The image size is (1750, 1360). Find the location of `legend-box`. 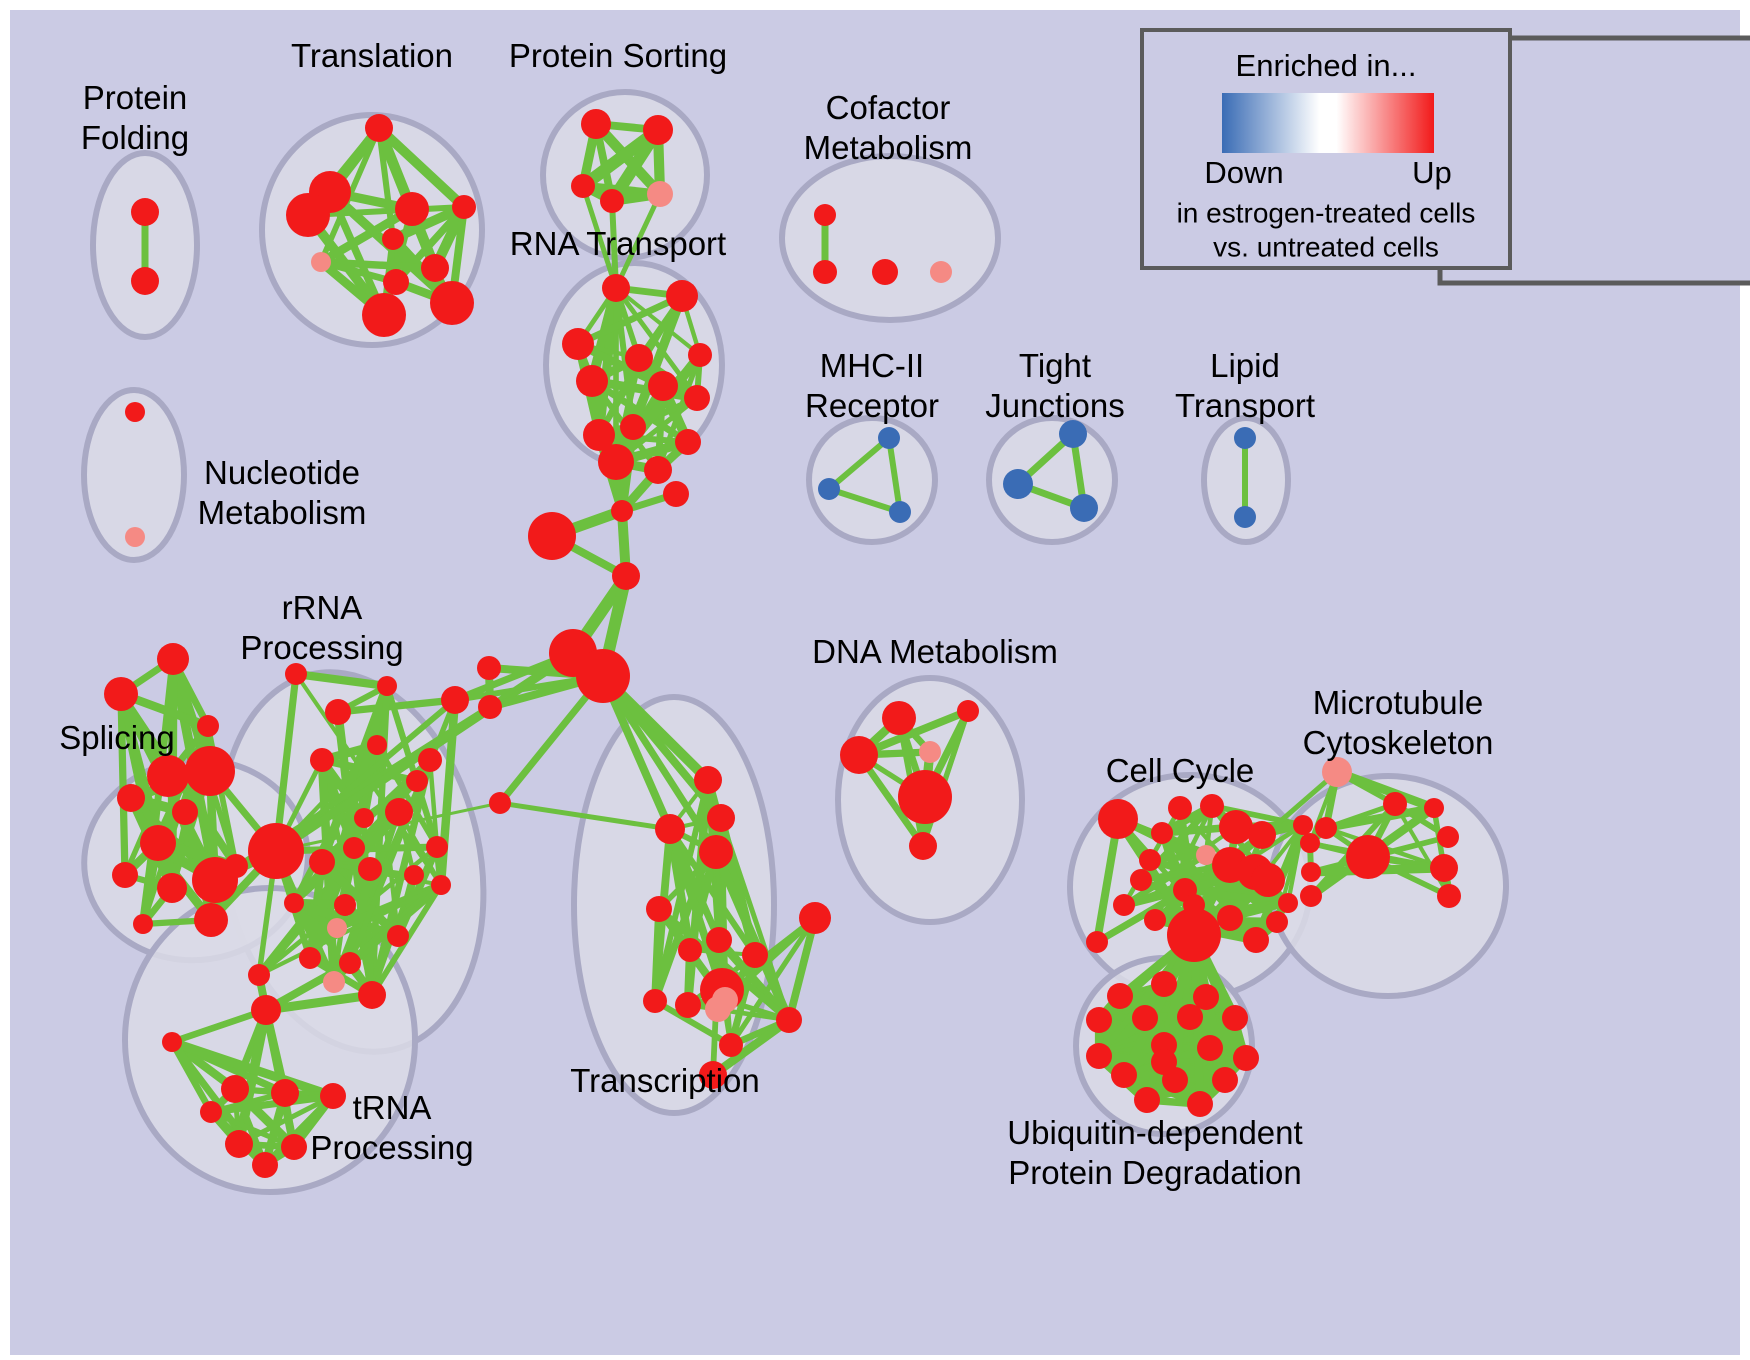

legend-box is located at coordinates (1593, 160).